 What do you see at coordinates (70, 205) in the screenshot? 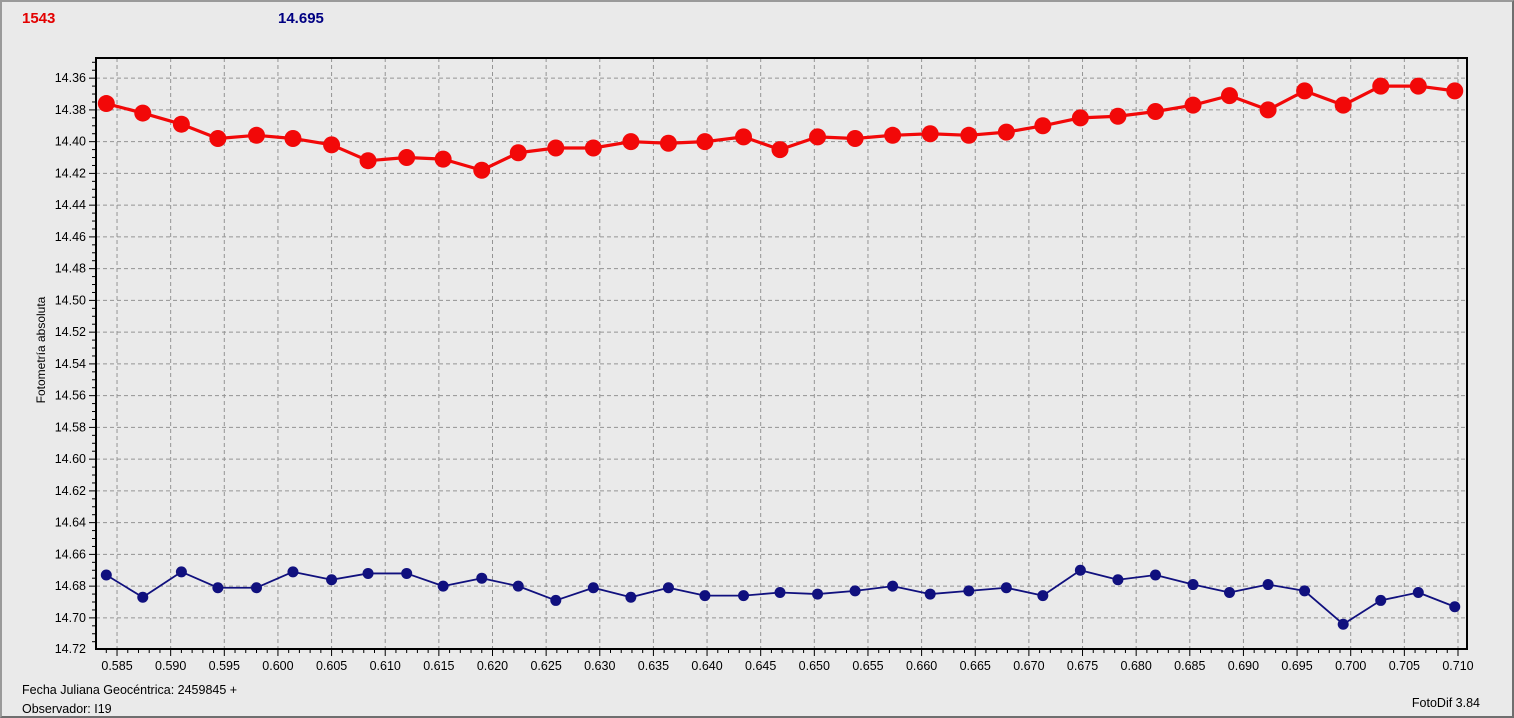
I see `y-tick-label: 14.44` at bounding box center [70, 205].